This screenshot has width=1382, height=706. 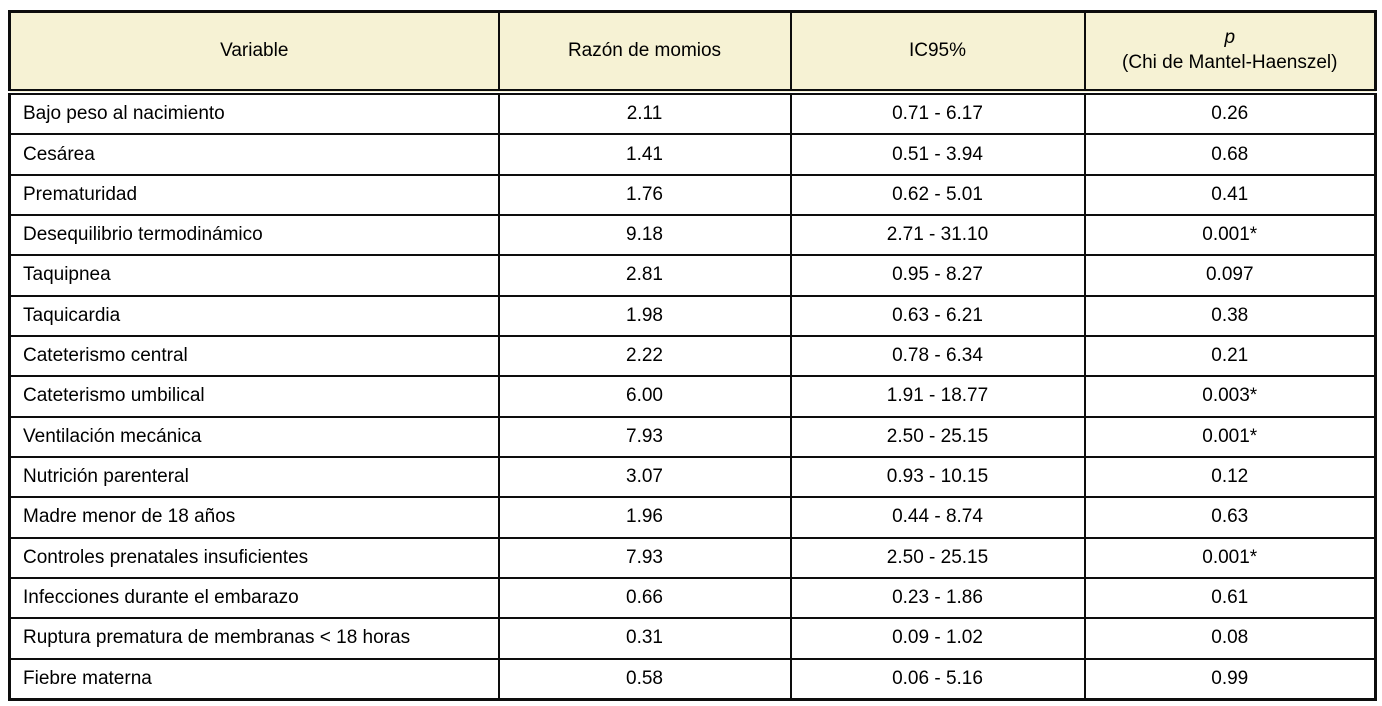 What do you see at coordinates (644, 113) in the screenshot?
I see `odds-ratio-cell: 2.11` at bounding box center [644, 113].